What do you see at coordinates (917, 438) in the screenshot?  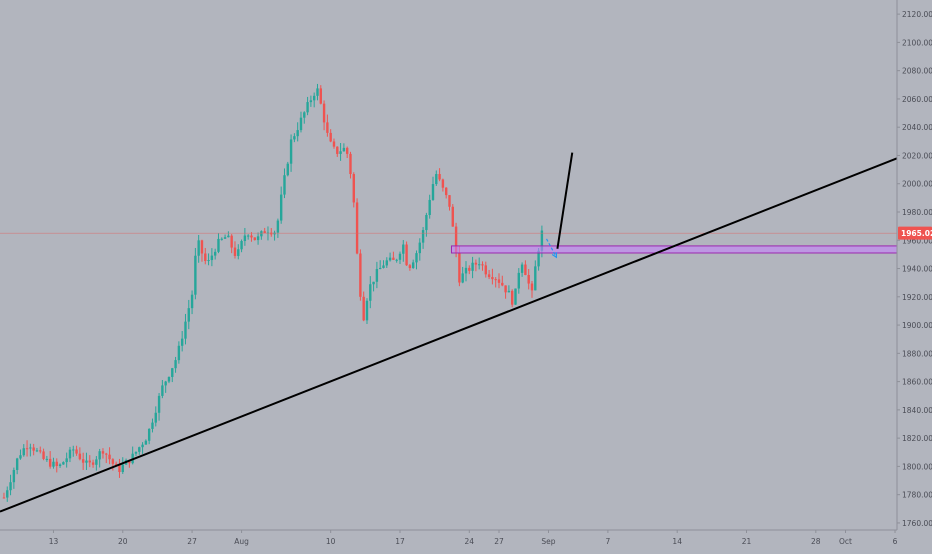 I see `y-tick-label: 1820.000` at bounding box center [917, 438].